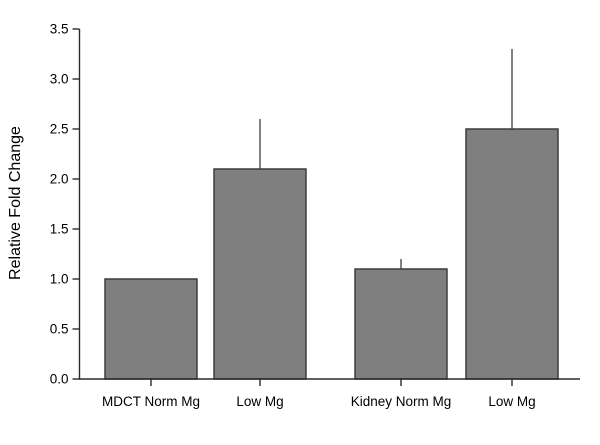  I want to click on y-axis-label: Relative Fold Change, so click(15, 203).